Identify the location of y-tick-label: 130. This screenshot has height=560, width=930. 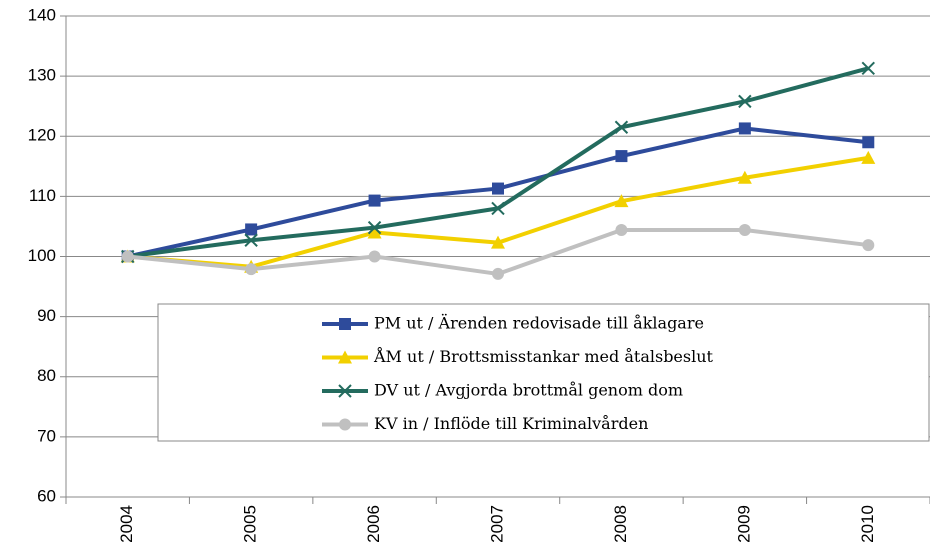
(42, 75).